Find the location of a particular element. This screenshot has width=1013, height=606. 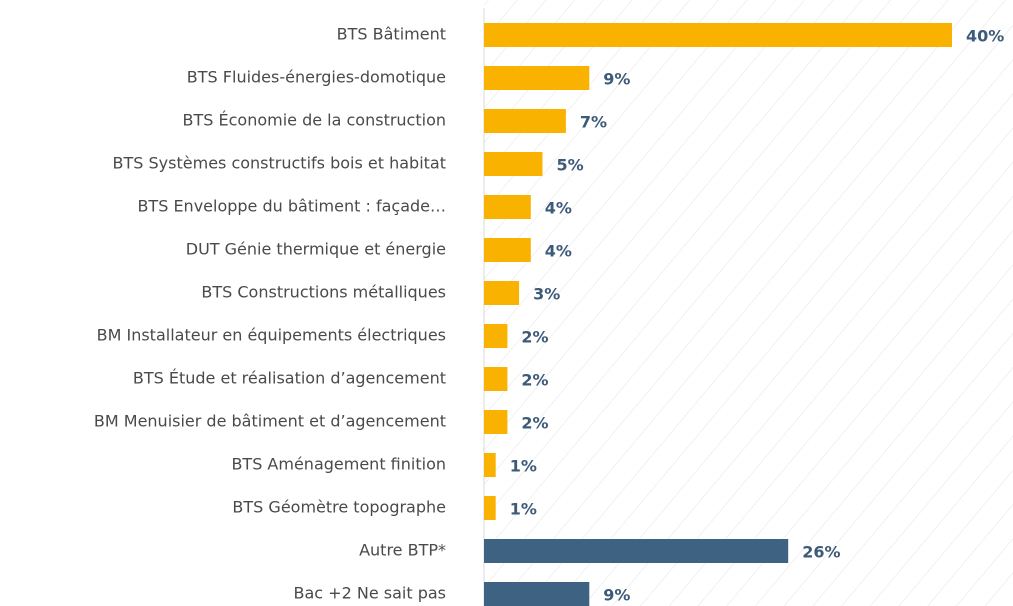

category-label: BTS Économie de la construction is located at coordinates (315, 120).